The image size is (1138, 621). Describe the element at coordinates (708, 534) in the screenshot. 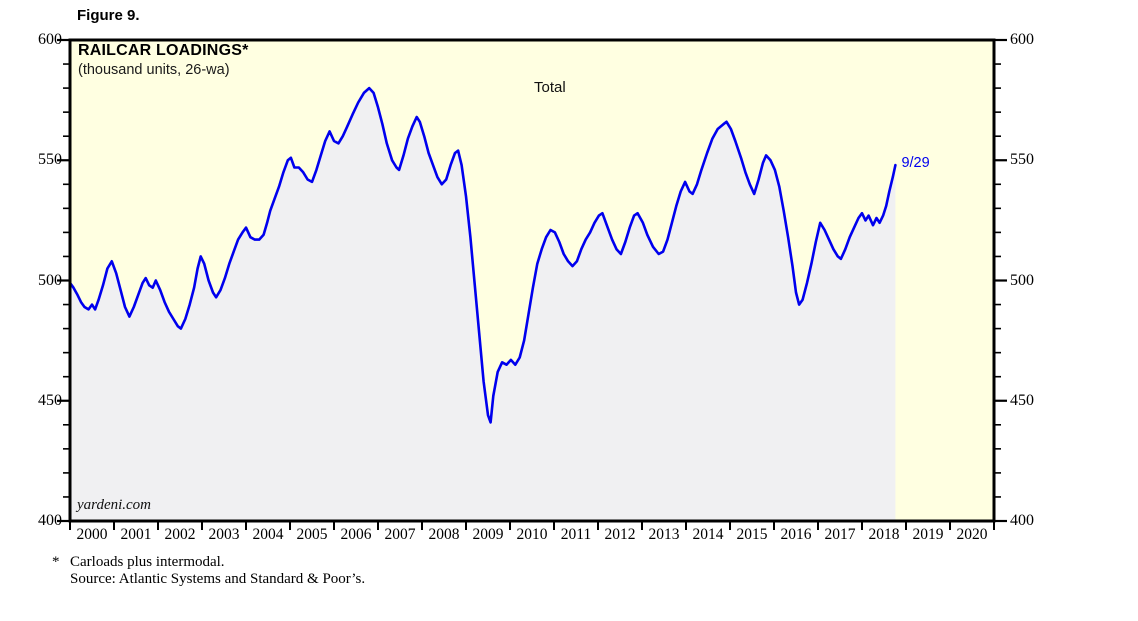

I see `x-axis-label-year: 2014` at that location.